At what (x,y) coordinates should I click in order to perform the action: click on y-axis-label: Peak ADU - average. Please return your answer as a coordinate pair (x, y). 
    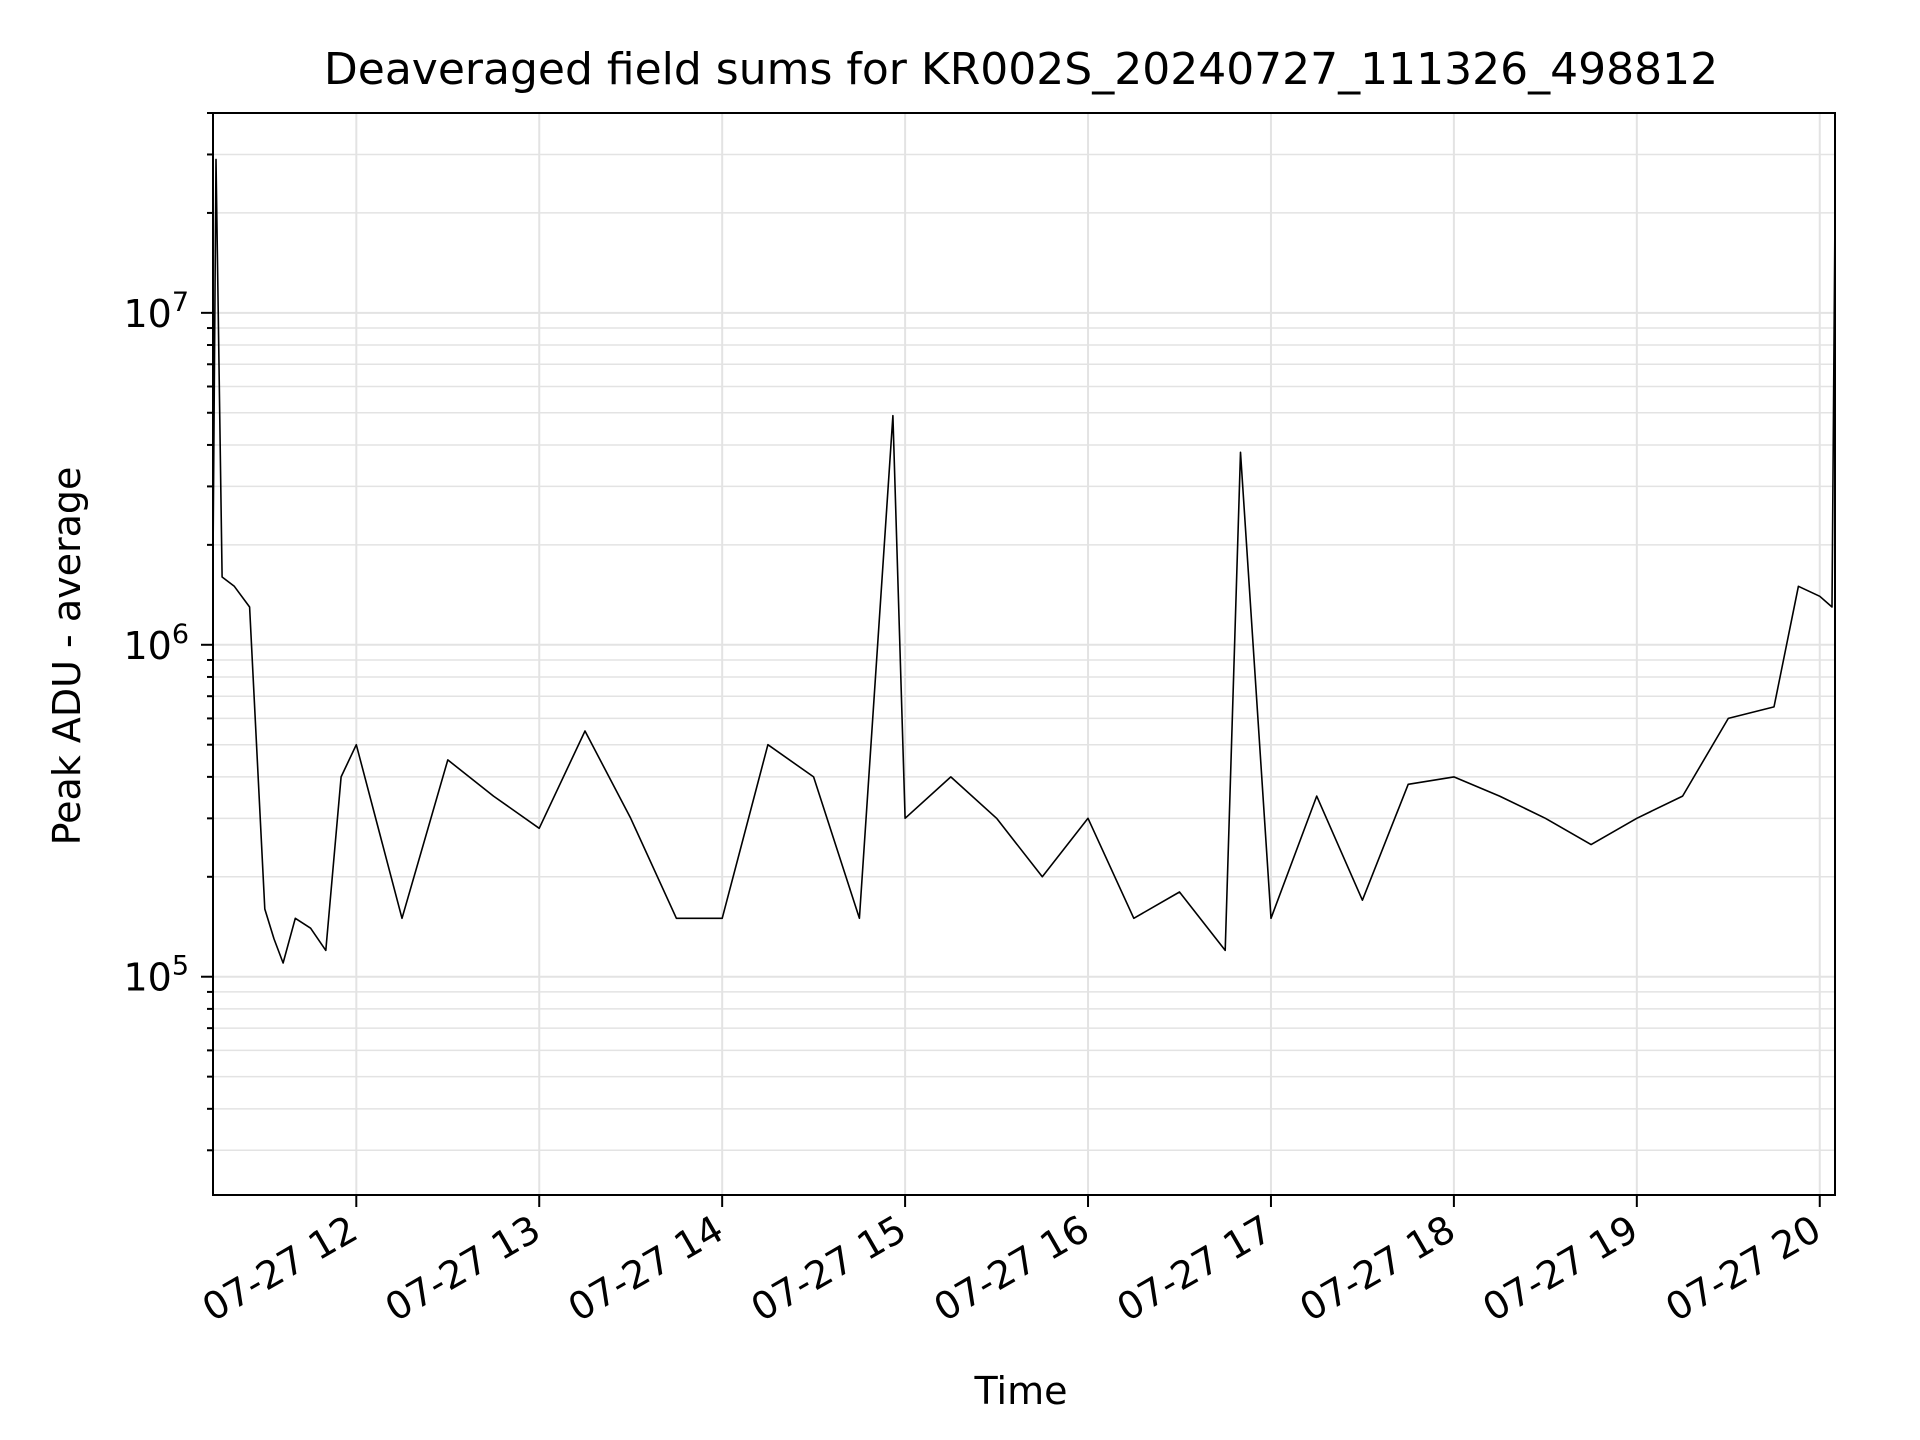
    Looking at the image, I should click on (67, 656).